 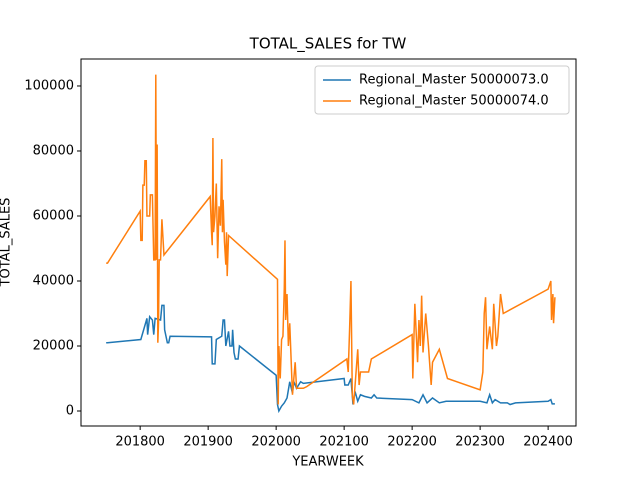 I want to click on x-tick-label: 202100, so click(x=344, y=442).